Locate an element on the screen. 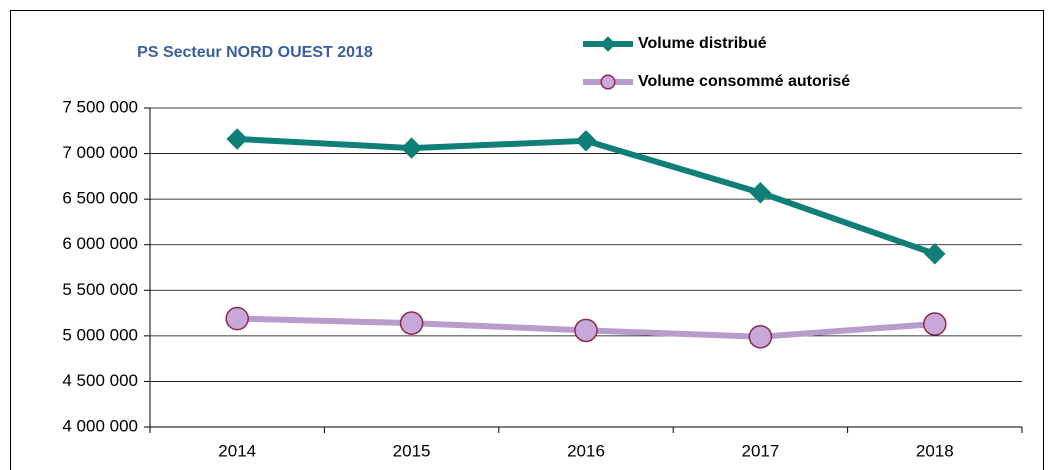 The image size is (1053, 470). y-tick-label: 5 500 000 is located at coordinates (100, 289).